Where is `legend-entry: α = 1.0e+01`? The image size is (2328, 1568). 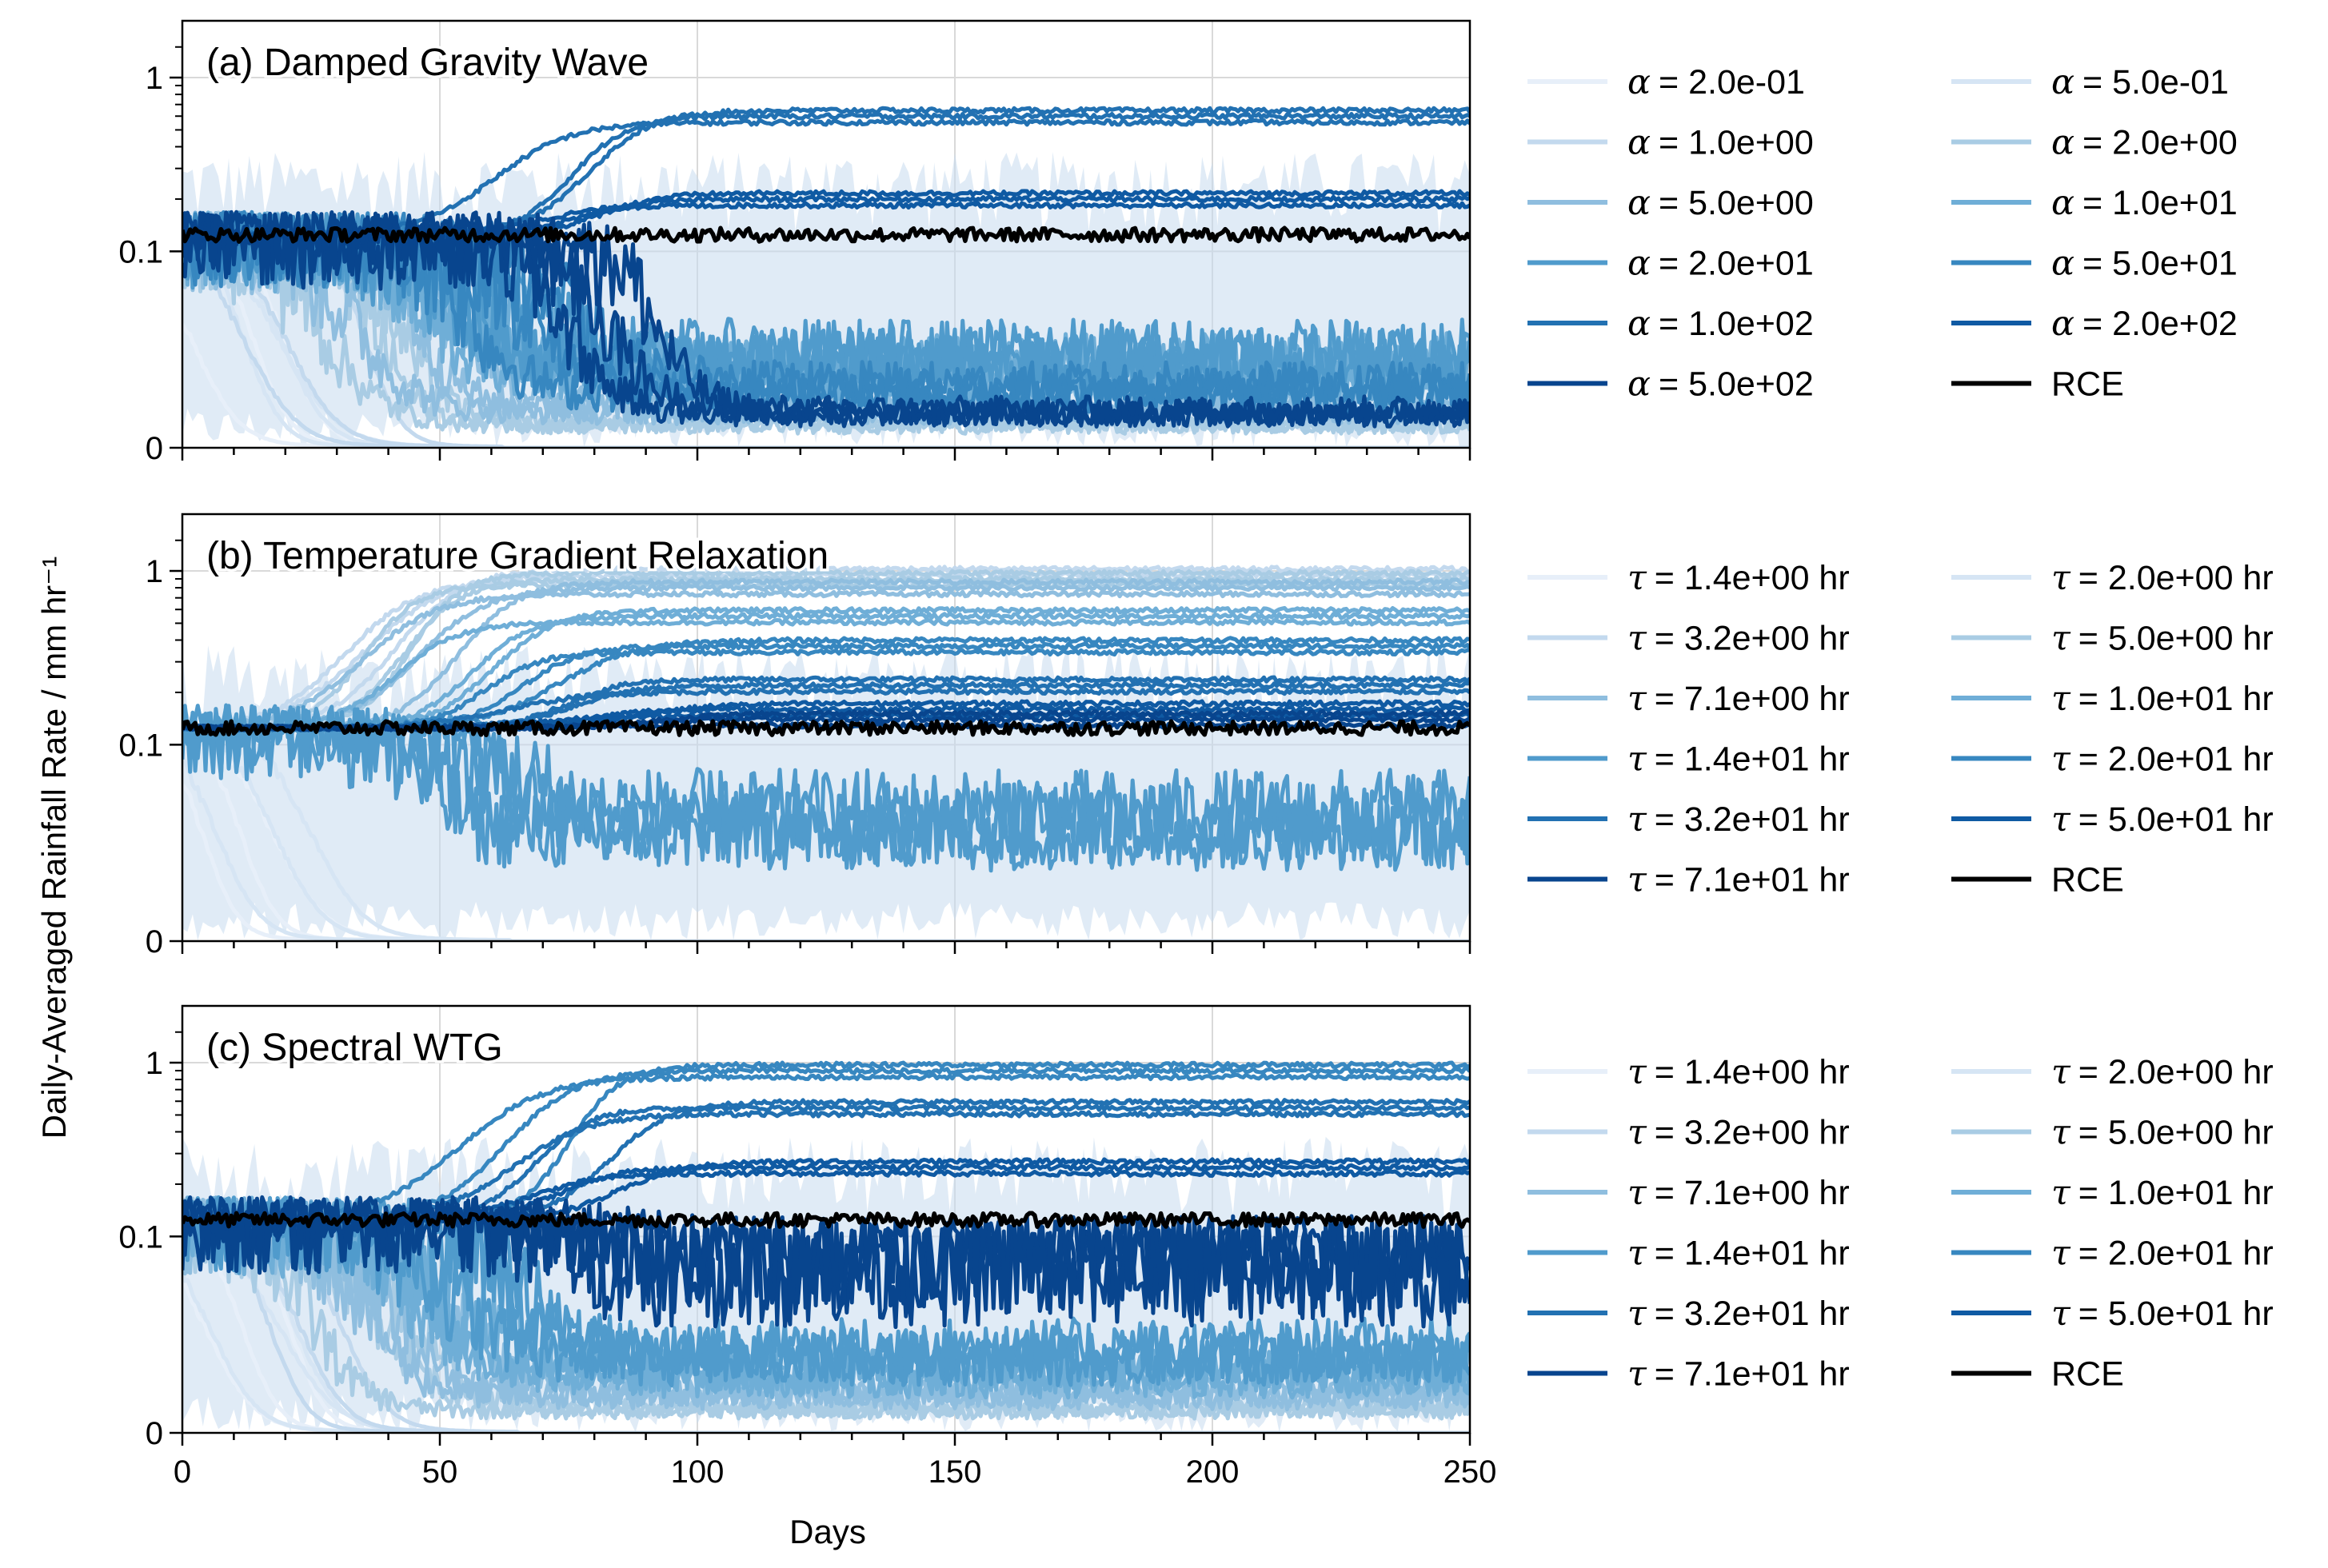
legend-entry: α = 1.0e+01 is located at coordinates (2094, 203).